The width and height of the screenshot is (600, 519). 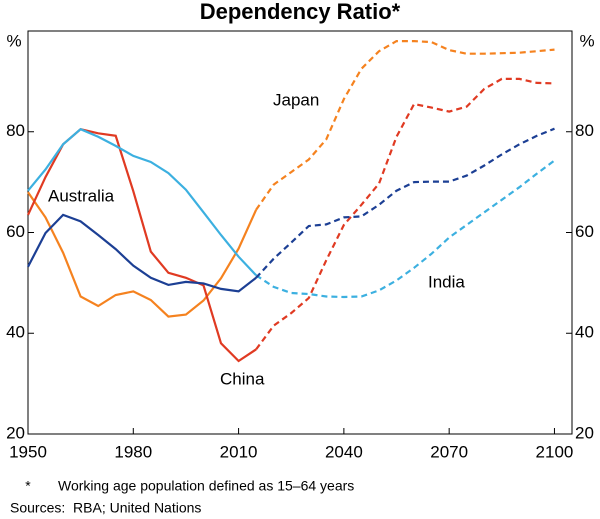 I want to click on series-label: China, so click(x=242, y=378).